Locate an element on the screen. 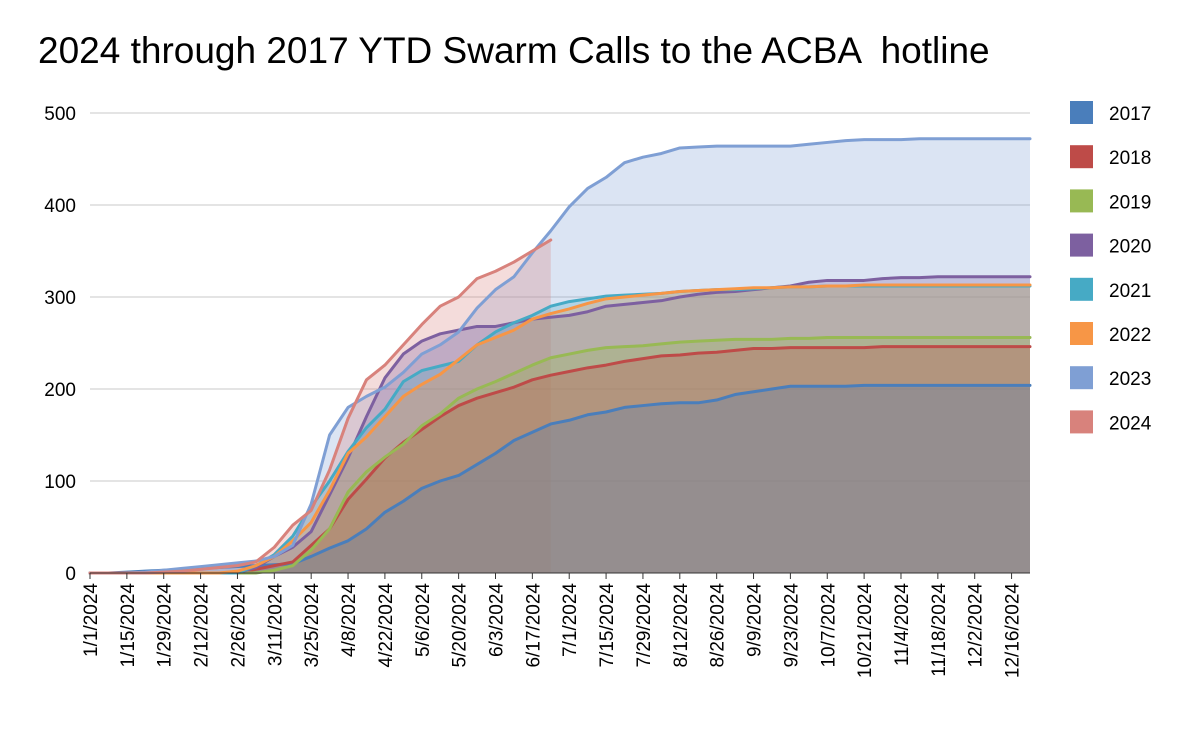  x-tick-label-12-2-2024: 12/2/2024 is located at coordinates (976, 625).